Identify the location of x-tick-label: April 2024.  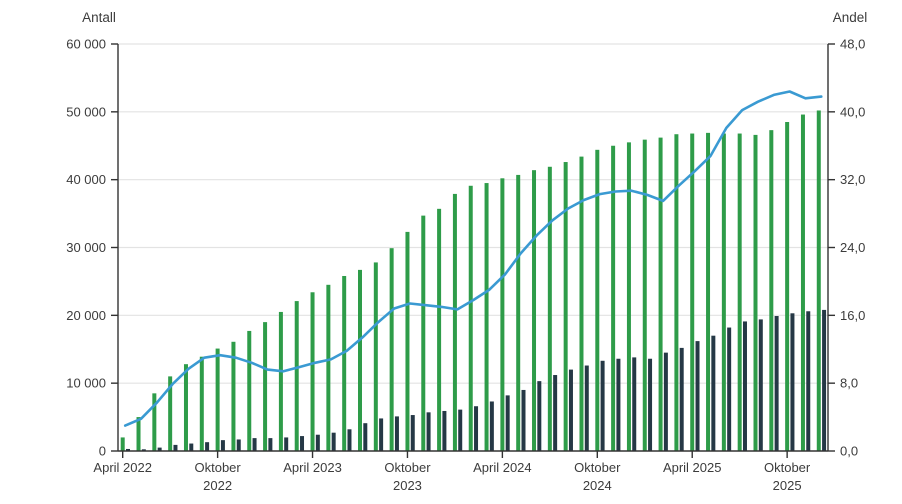
(502, 467).